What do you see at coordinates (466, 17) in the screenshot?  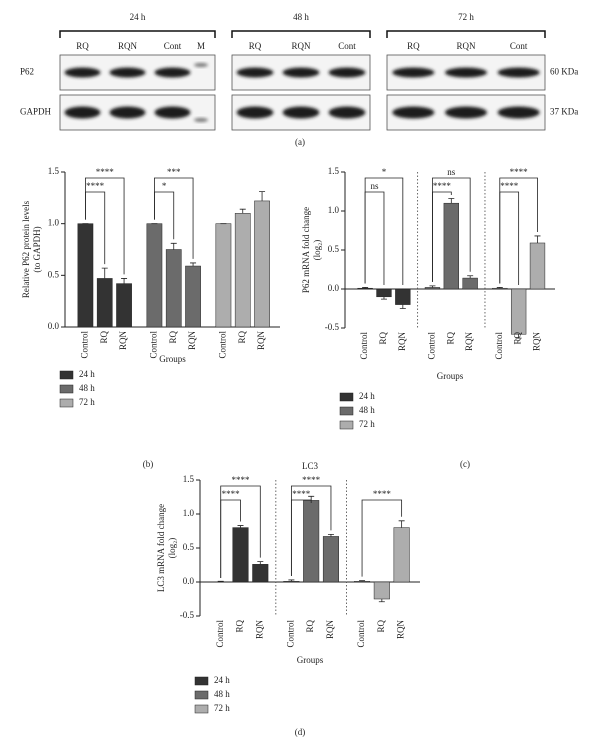 I see `timepoint-label: 72 h` at bounding box center [466, 17].